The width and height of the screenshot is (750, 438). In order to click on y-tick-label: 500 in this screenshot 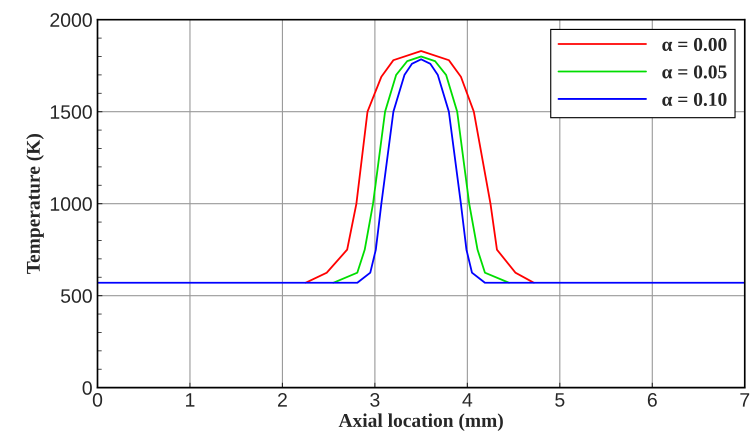, I will do `click(76, 296)`.